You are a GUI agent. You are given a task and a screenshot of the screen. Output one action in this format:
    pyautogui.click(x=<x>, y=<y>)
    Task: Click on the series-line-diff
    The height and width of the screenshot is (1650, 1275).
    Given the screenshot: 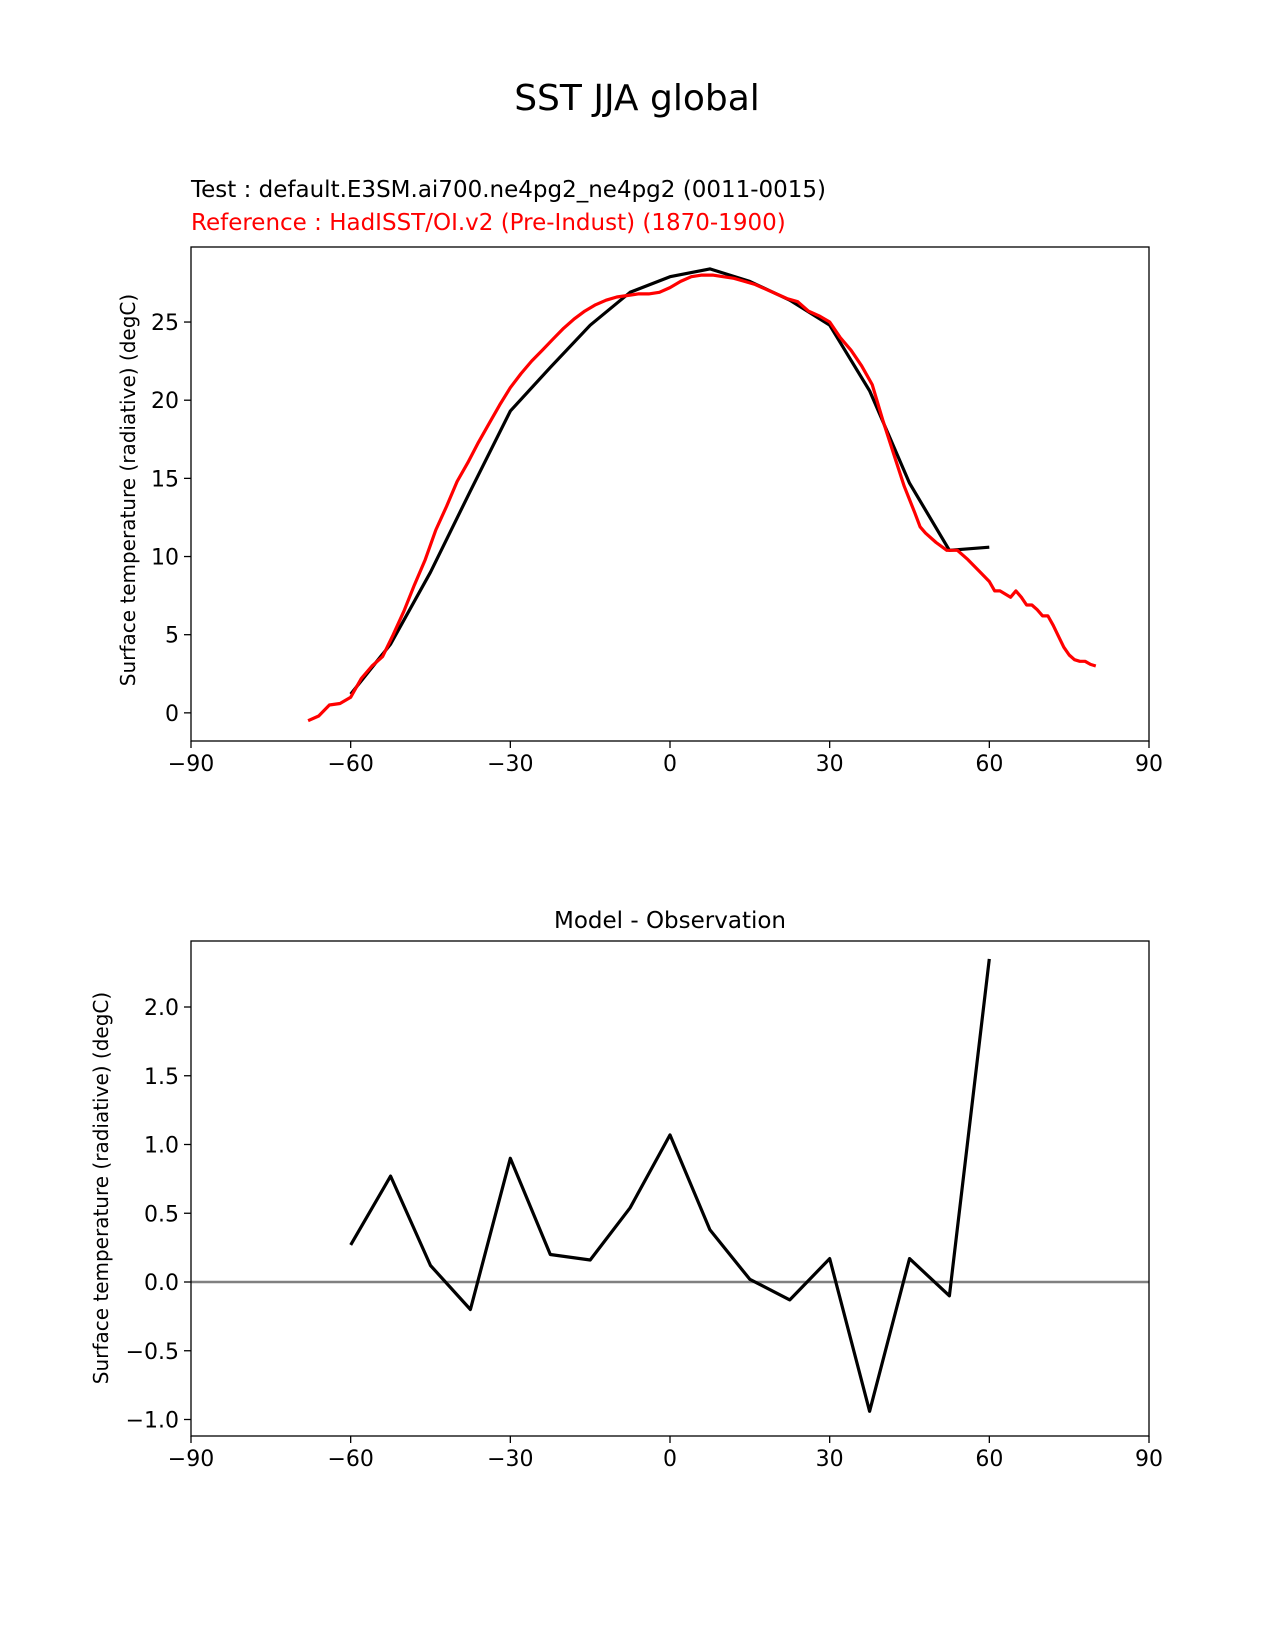 What is the action you would take?
    pyautogui.click(x=670, y=1185)
    